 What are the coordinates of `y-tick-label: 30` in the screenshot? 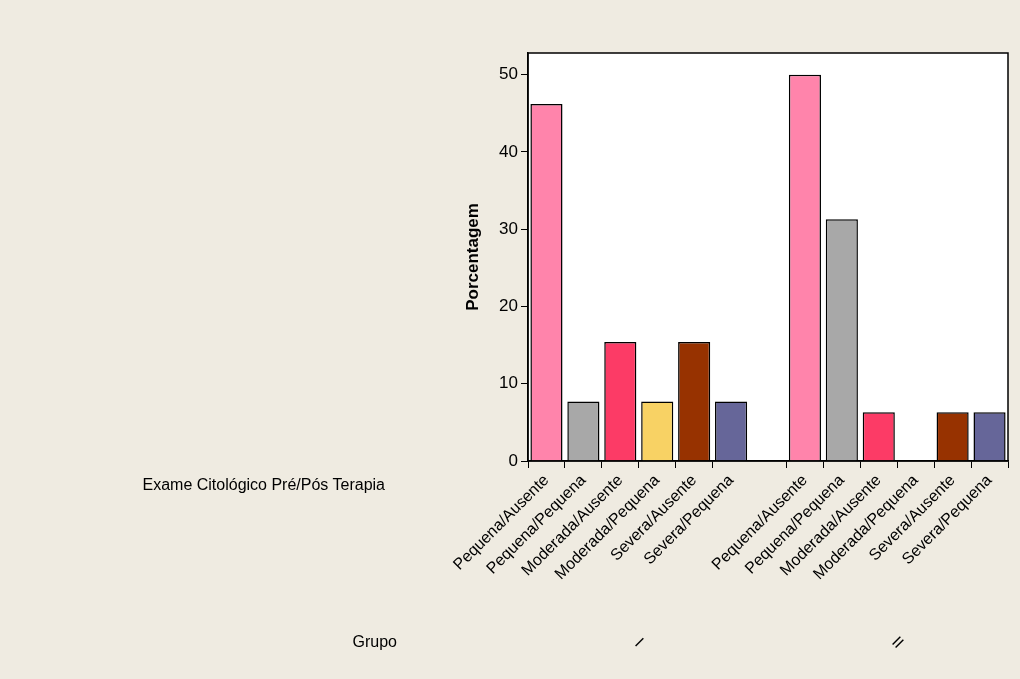 It's located at (508, 228).